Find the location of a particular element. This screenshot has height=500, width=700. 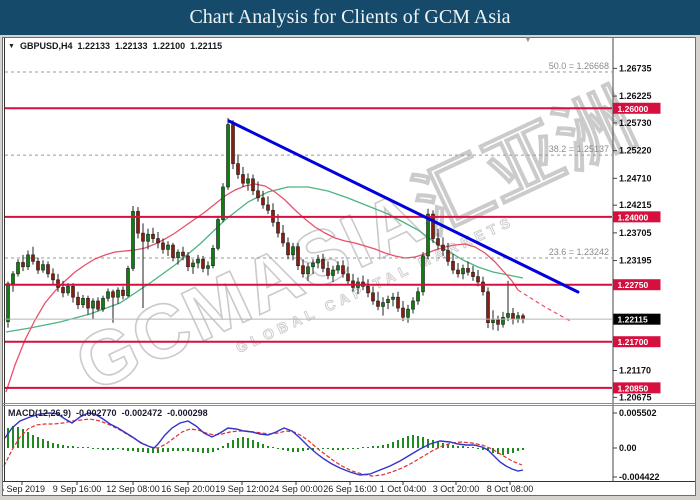

page-title: Chart Analysis for Clients of GCM Asia is located at coordinates (350, 17).